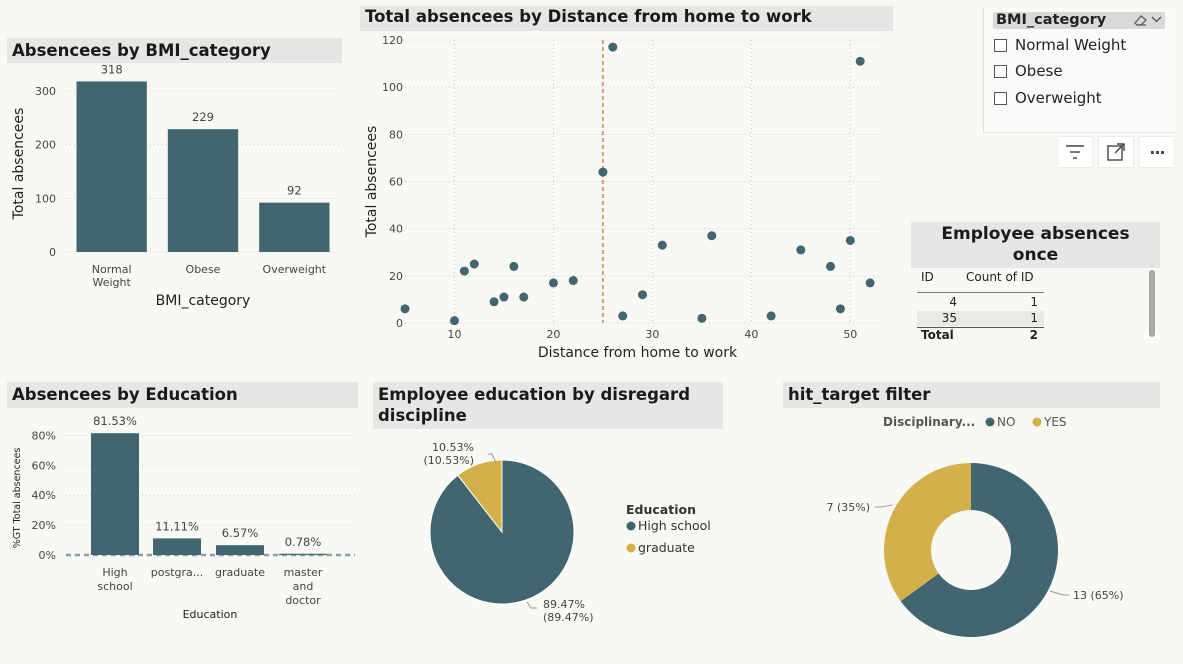  What do you see at coordinates (971, 395) in the screenshot?
I see `donut-chart-title: hit_target filter` at bounding box center [971, 395].